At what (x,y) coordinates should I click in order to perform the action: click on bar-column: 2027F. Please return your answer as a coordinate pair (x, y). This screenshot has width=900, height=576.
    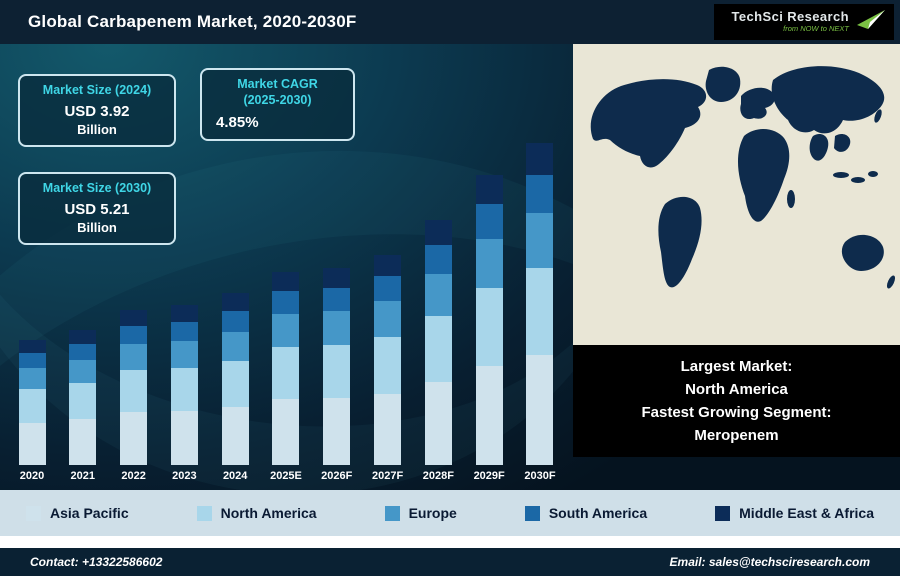
    Looking at the image, I should click on (388, 368).